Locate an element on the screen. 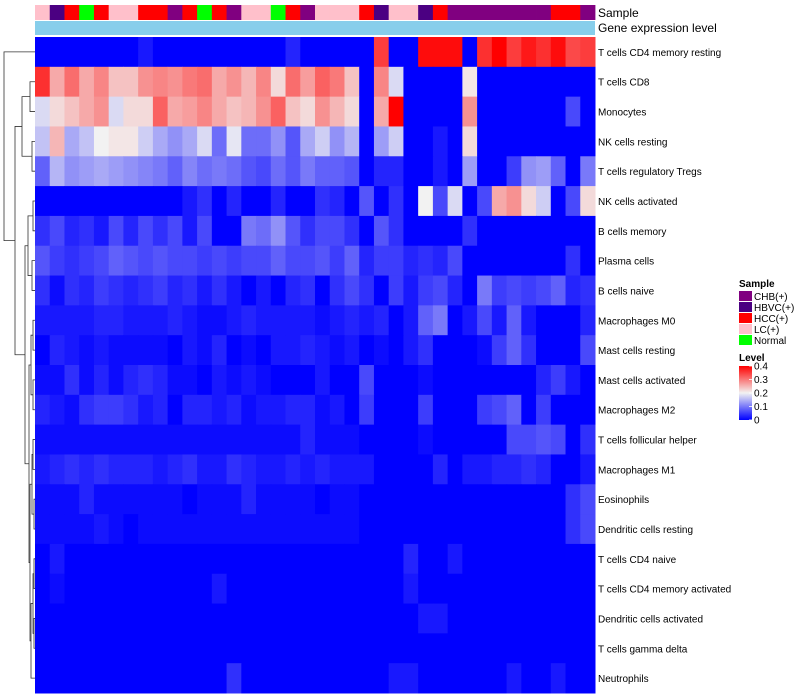  gene-expression-level-track is located at coordinates (315, 28).